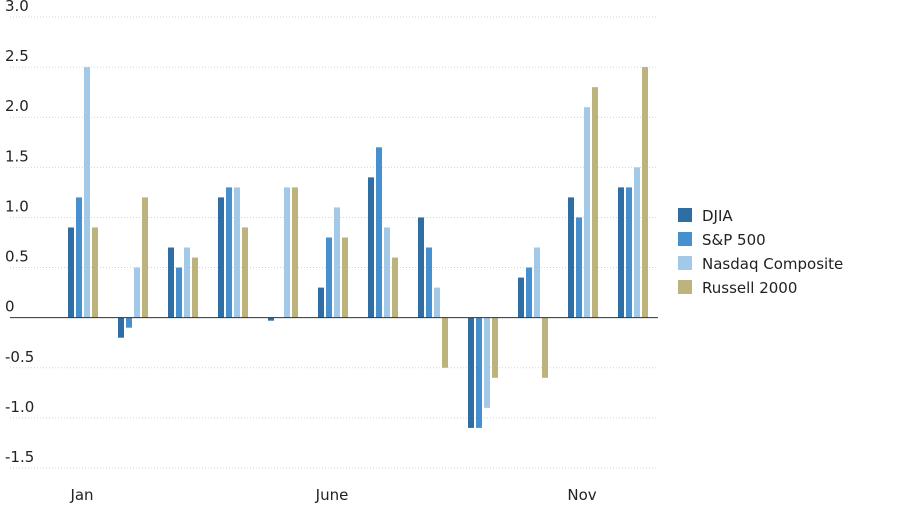 This screenshot has height=510, width=900. Describe the element at coordinates (19, 457) in the screenshot. I see `y-tick-label: -1.5` at that location.